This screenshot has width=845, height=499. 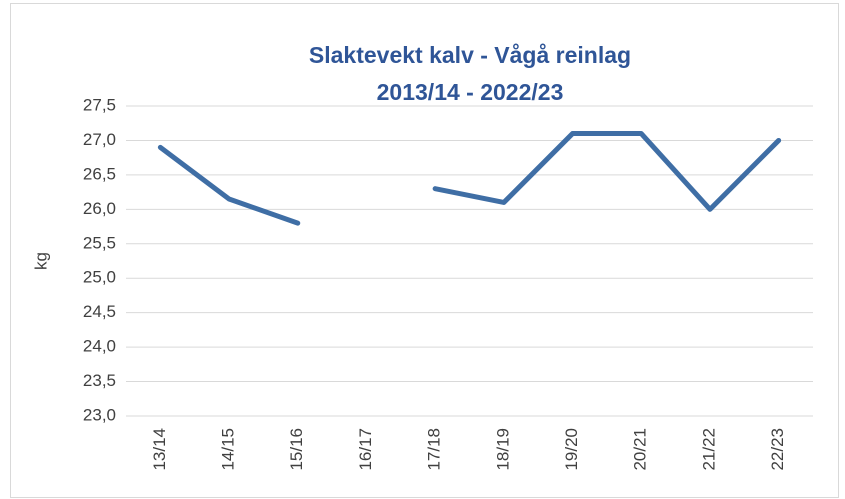 What do you see at coordinates (159, 449) in the screenshot?
I see `x-tick-label: 13/14` at bounding box center [159, 449].